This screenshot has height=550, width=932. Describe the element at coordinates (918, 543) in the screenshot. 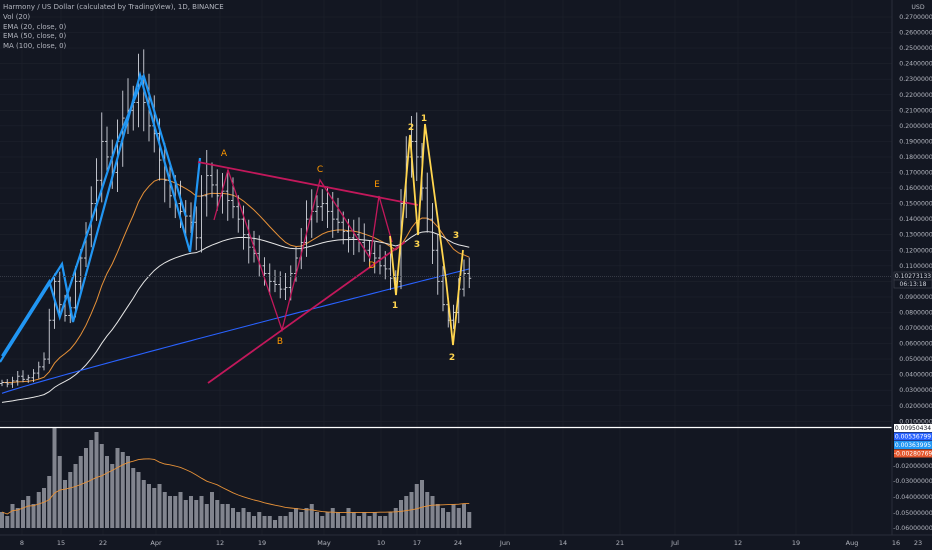

I see `time-tick-label: 23` at that location.